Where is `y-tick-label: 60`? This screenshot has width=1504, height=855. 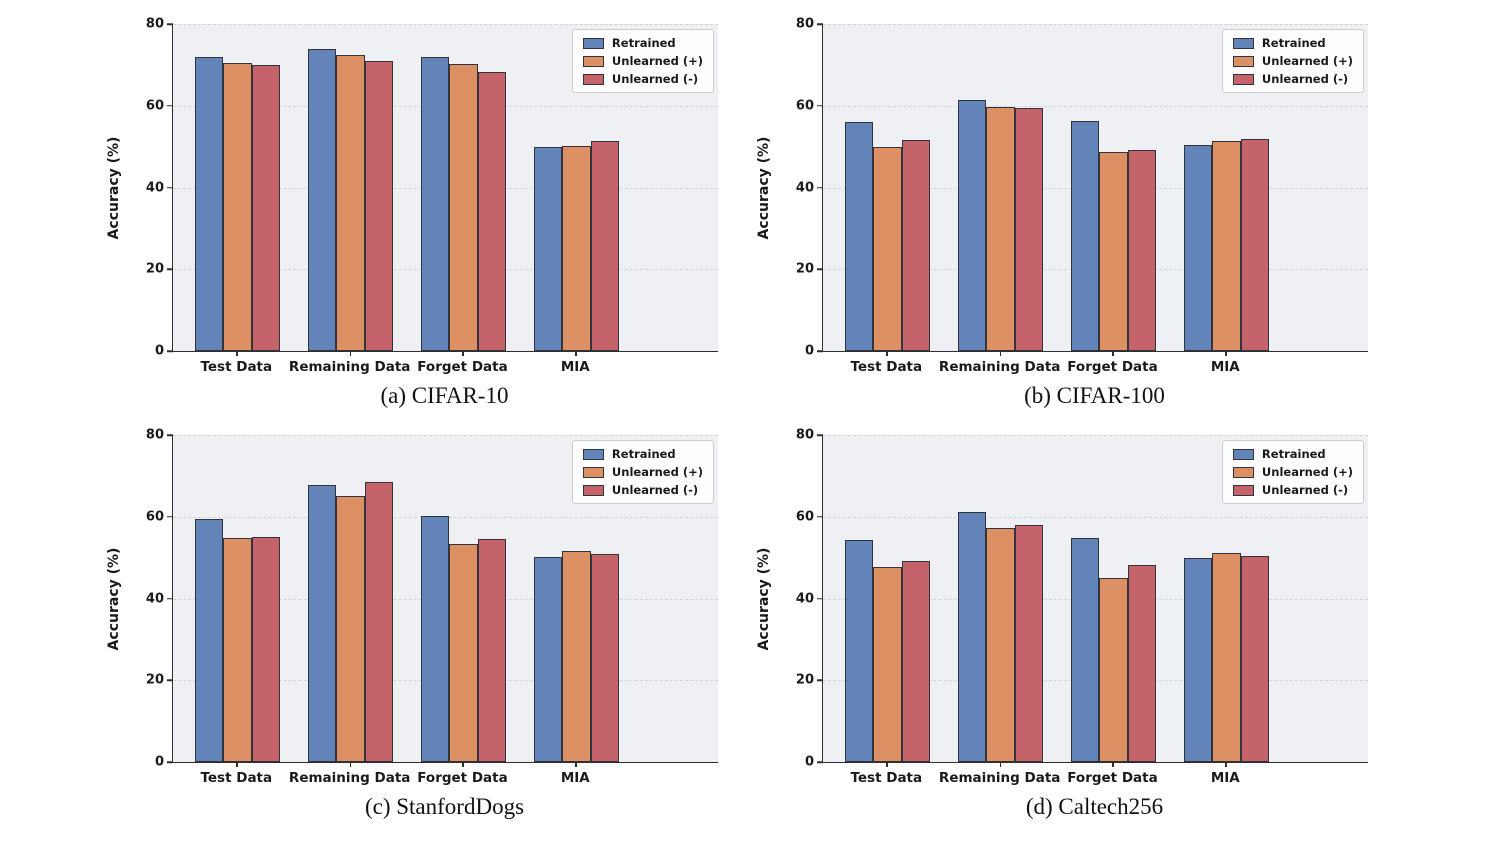 y-tick-label: 60 is located at coordinates (154, 517).